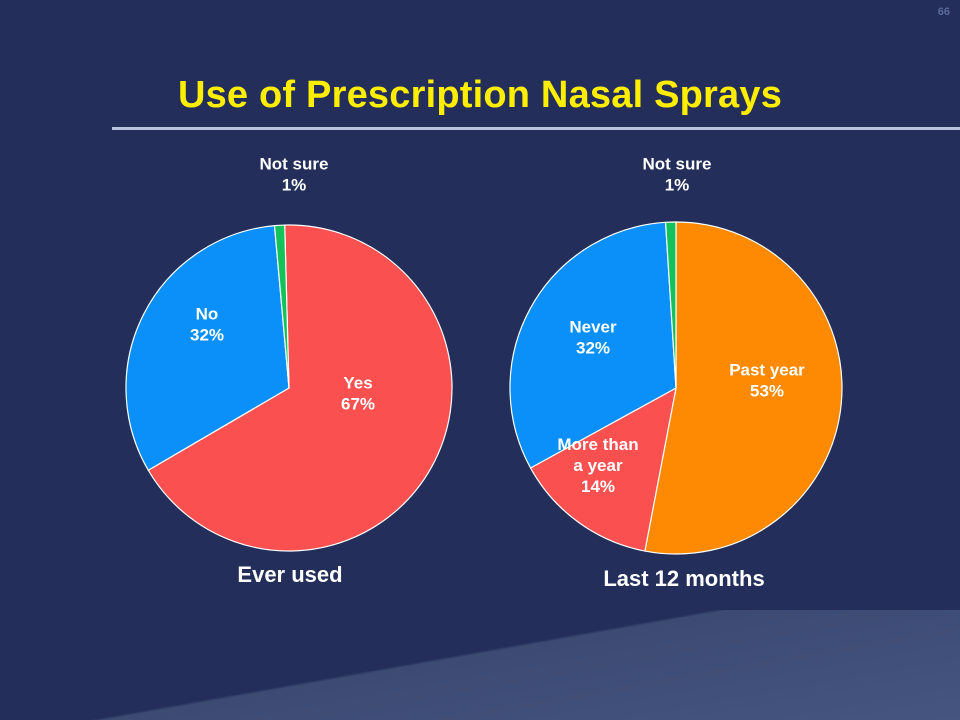 The height and width of the screenshot is (720, 960). Describe the element at coordinates (207, 348) in the screenshot. I see `pie-slice-no` at that location.